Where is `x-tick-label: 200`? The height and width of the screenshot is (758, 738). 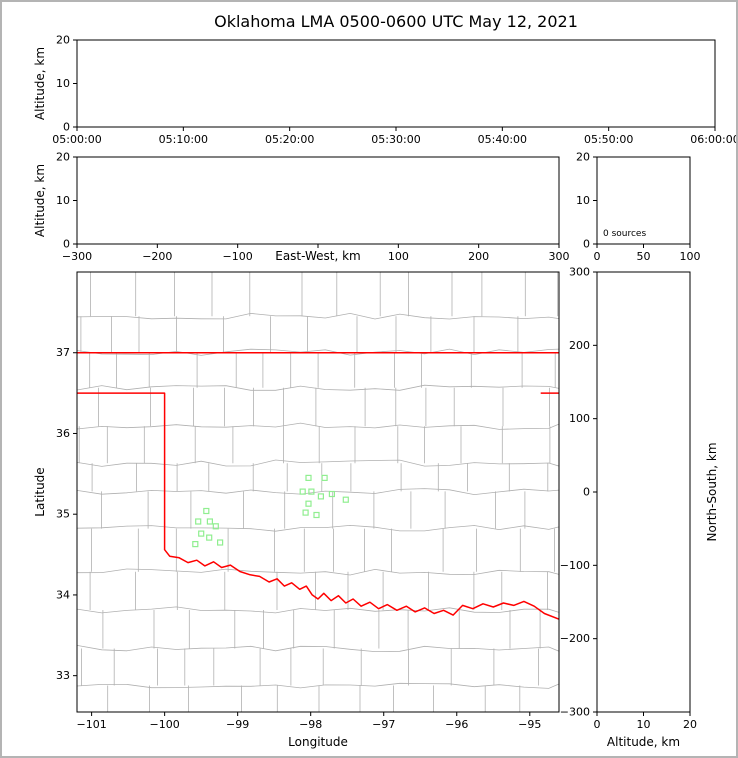
x-tick-label: 200 is located at coordinates (478, 256).